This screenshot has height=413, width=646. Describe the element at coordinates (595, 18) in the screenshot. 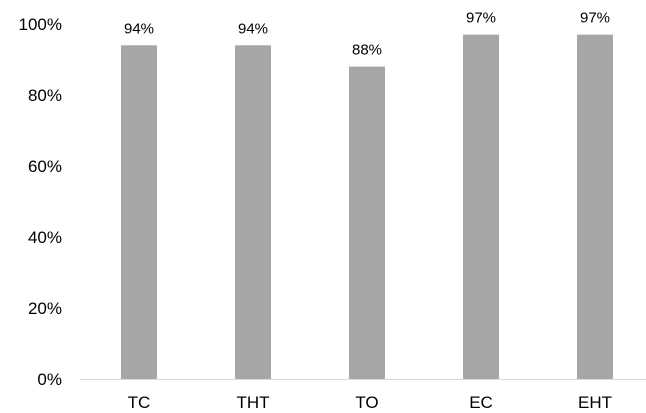

I see `data-label-eht: 97%` at that location.